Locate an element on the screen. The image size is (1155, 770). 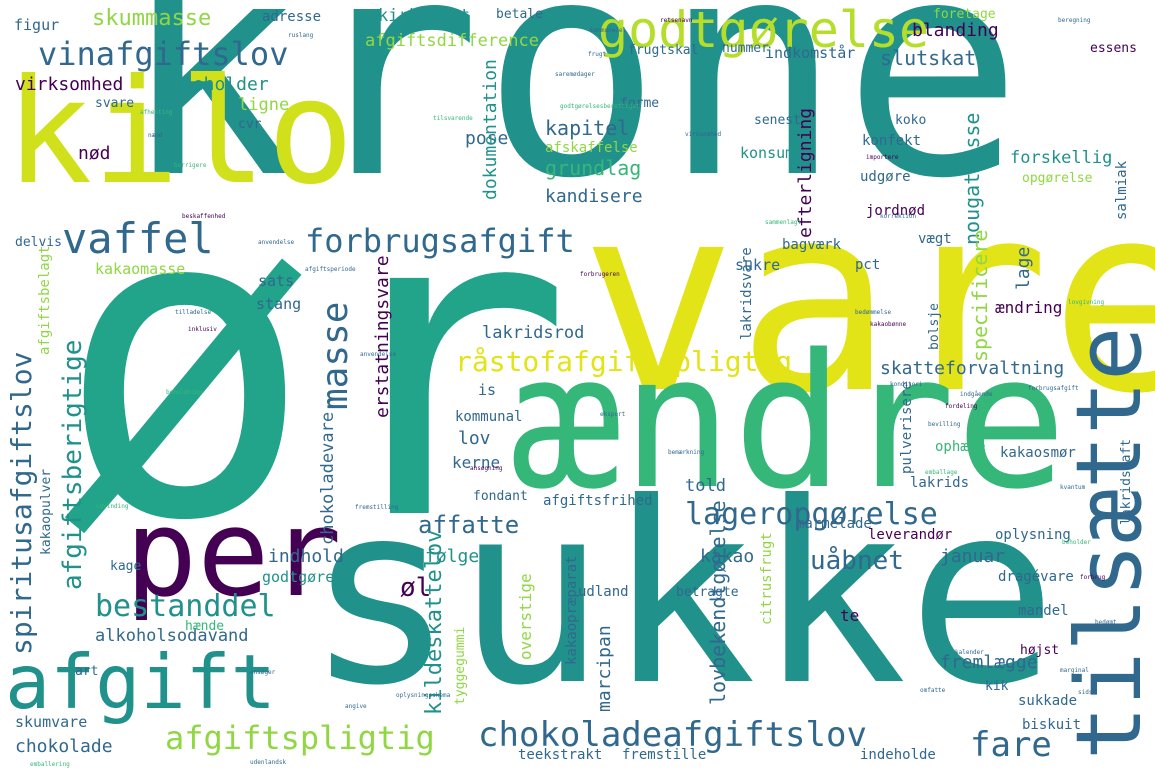
word-tiny: beholdning is located at coordinates (184, 392).